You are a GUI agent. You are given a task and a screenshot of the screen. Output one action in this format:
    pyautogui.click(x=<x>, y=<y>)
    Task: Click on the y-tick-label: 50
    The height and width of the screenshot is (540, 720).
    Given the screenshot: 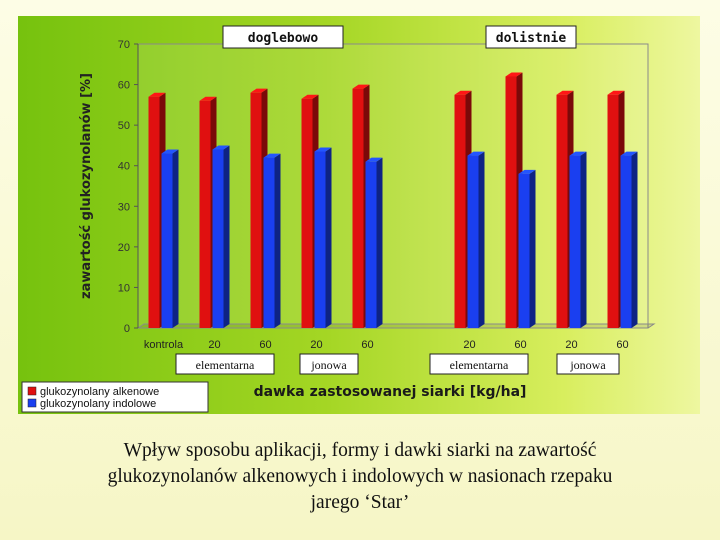 What is the action you would take?
    pyautogui.click(x=124, y=126)
    